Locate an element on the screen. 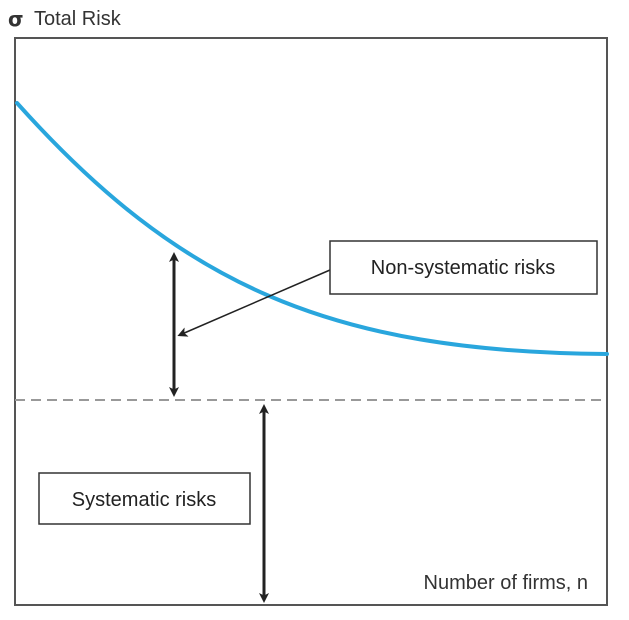  sigma-symbol: σ is located at coordinates (16, 19).